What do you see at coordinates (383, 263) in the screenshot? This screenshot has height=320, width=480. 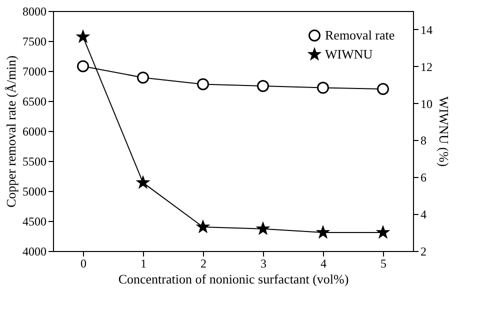 I see `x-tick-label: 5` at bounding box center [383, 263].